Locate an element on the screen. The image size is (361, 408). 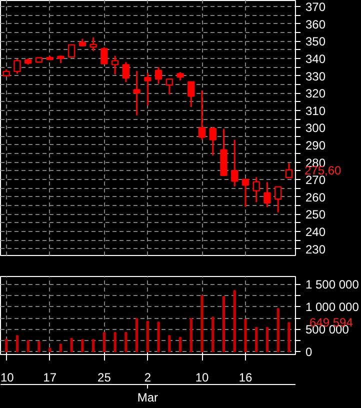
y-tick-label: 340 is located at coordinates (316, 59).